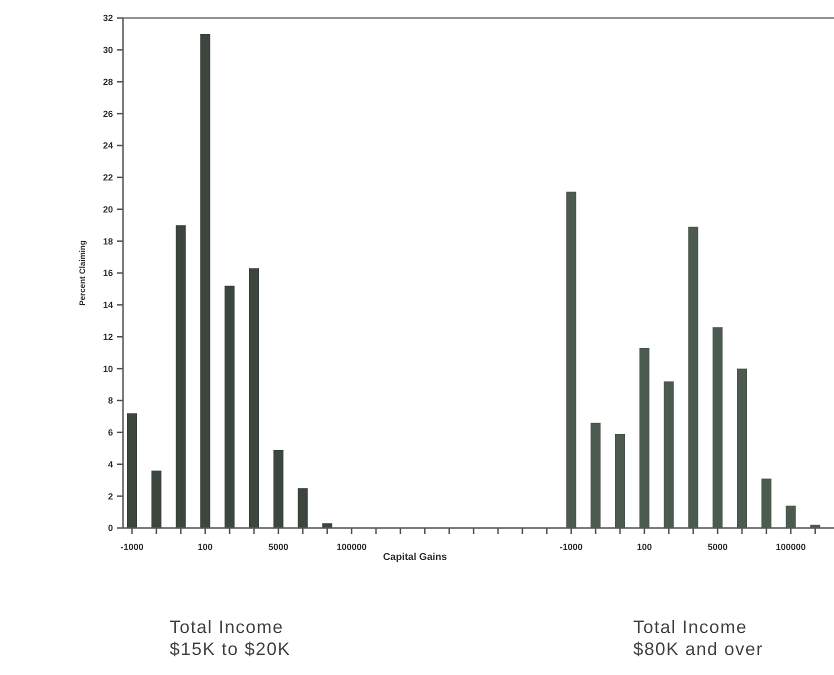 The image size is (834, 675). What do you see at coordinates (110, 401) in the screenshot?
I see `y-tick-label: 8` at bounding box center [110, 401].